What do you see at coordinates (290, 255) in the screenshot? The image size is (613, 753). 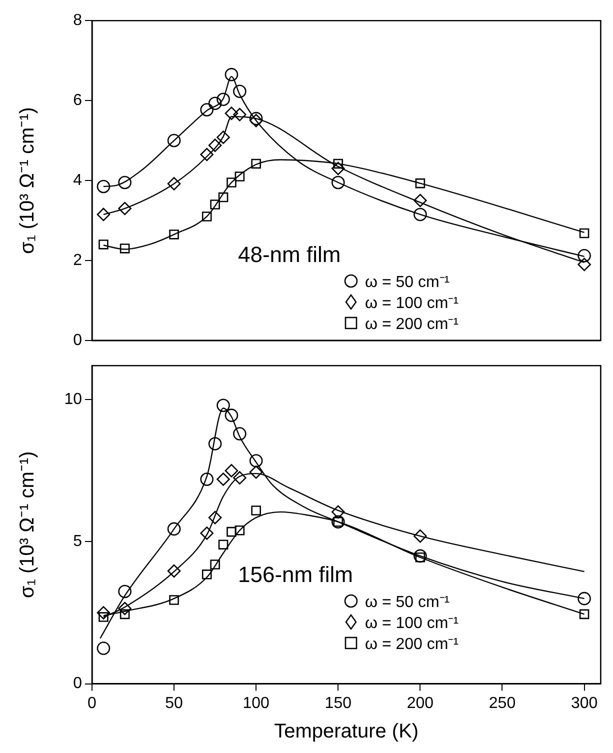 I see `legend-title: 48-nm film` at bounding box center [290, 255].